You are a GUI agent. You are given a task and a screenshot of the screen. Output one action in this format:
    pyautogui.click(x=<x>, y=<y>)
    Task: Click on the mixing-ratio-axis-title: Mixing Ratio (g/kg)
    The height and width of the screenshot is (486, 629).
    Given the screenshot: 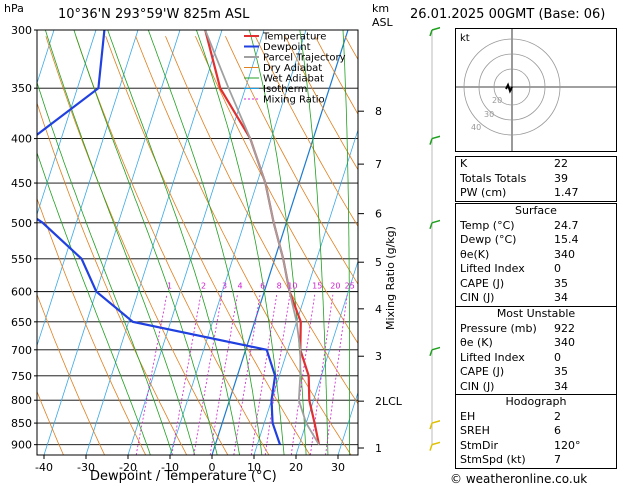 What is the action you would take?
    pyautogui.click(x=390, y=278)
    